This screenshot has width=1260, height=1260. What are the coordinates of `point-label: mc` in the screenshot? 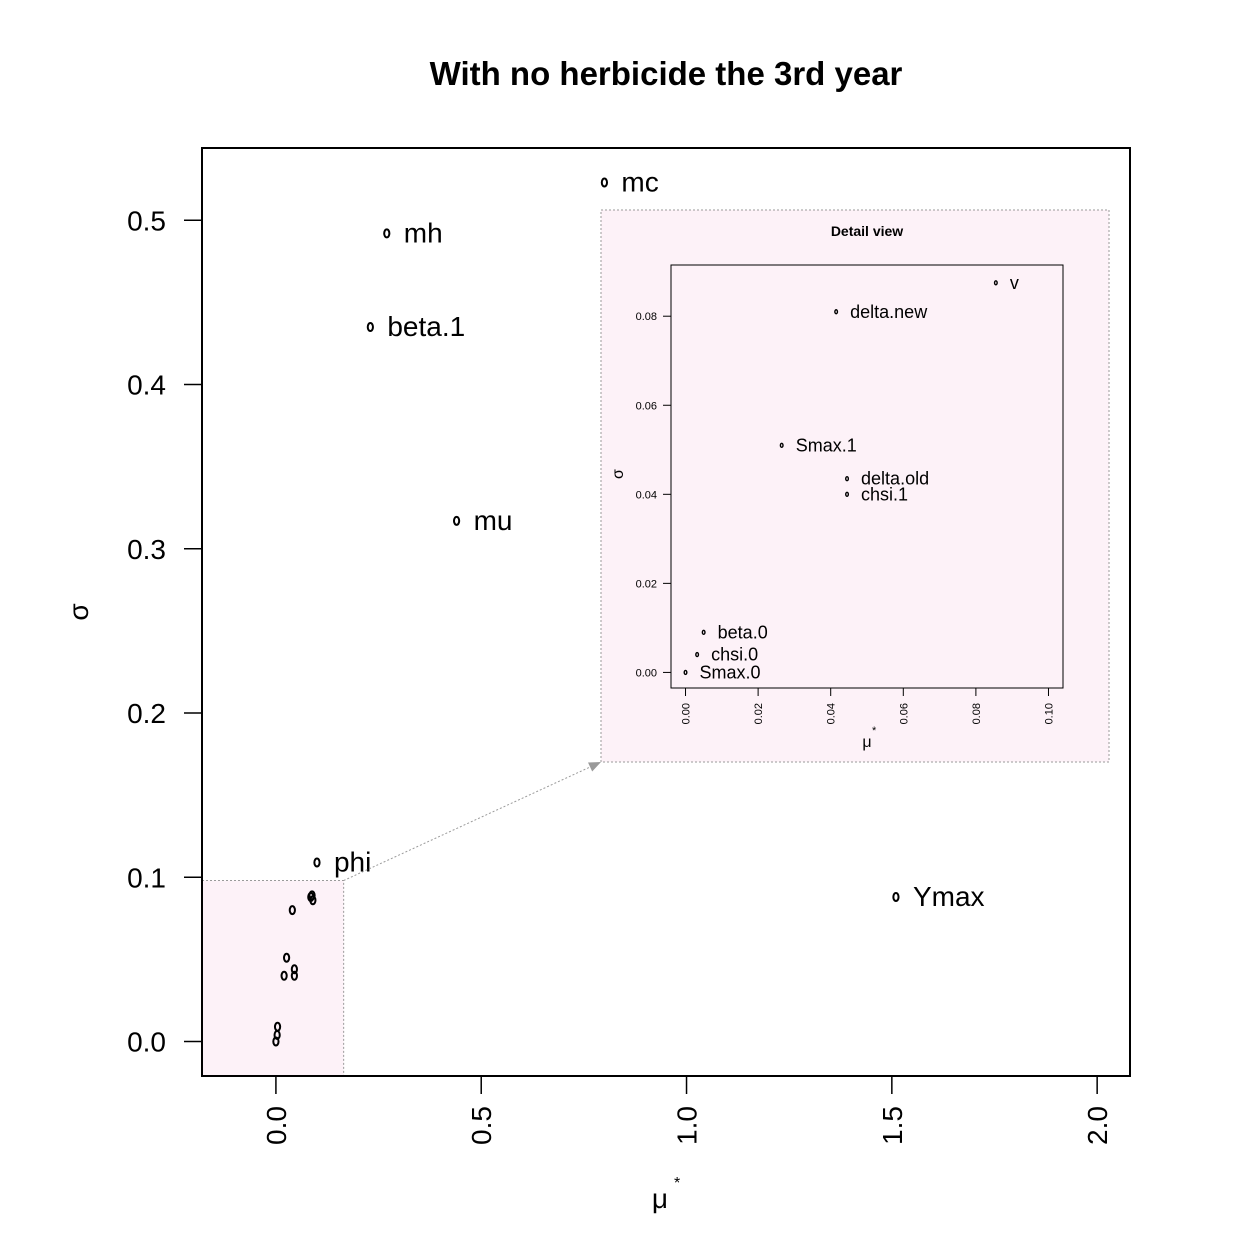 It's located at (639, 181).